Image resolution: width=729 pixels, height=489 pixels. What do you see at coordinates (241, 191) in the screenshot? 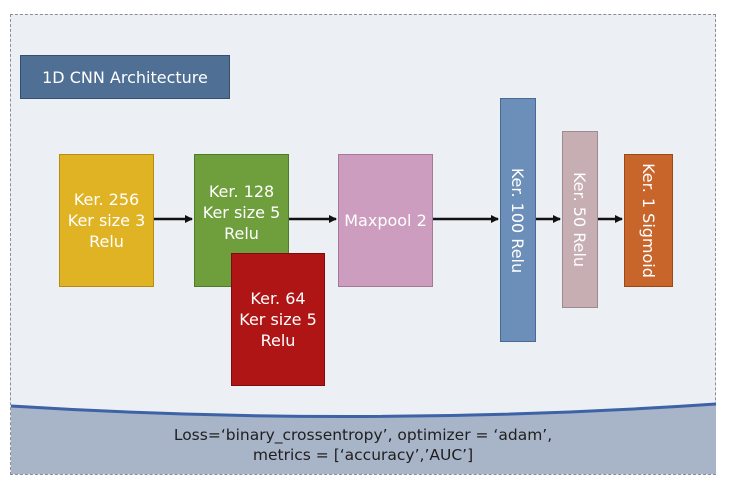
I see `conv-128-line-1: Ker. 128` at bounding box center [241, 191].